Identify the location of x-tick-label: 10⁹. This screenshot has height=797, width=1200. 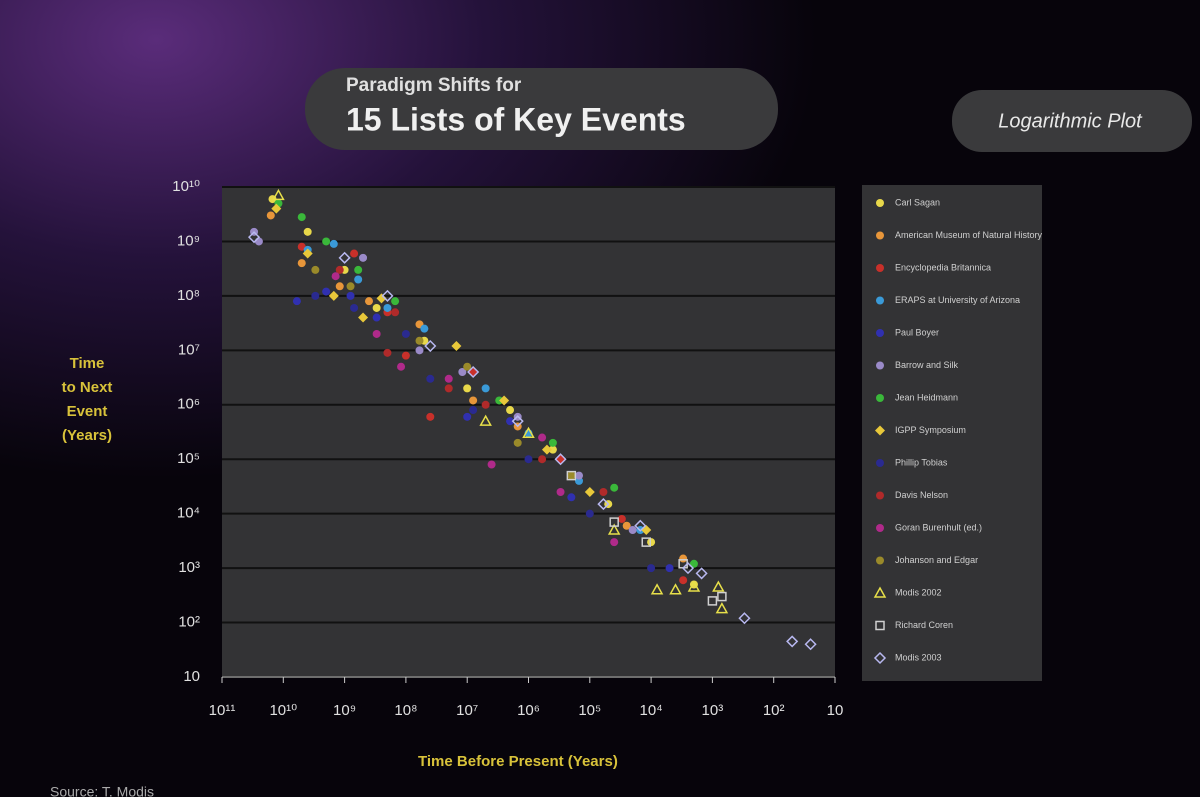
(344, 710).